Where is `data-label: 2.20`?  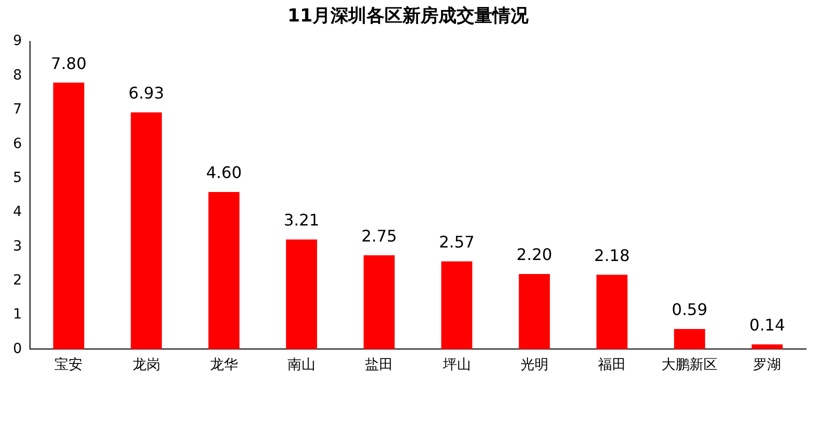 data-label: 2.20 is located at coordinates (534, 254).